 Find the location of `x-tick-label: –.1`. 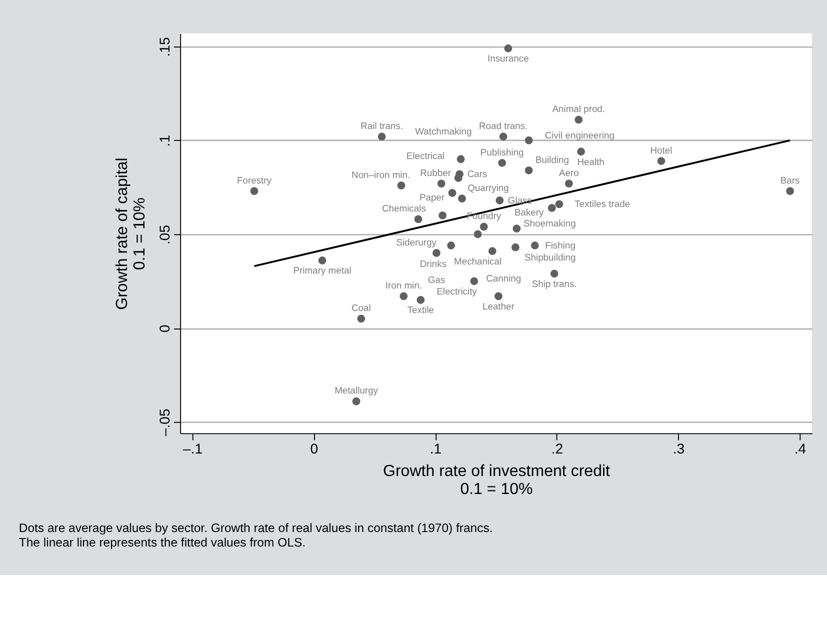

x-tick-label: –.1 is located at coordinates (192, 448).